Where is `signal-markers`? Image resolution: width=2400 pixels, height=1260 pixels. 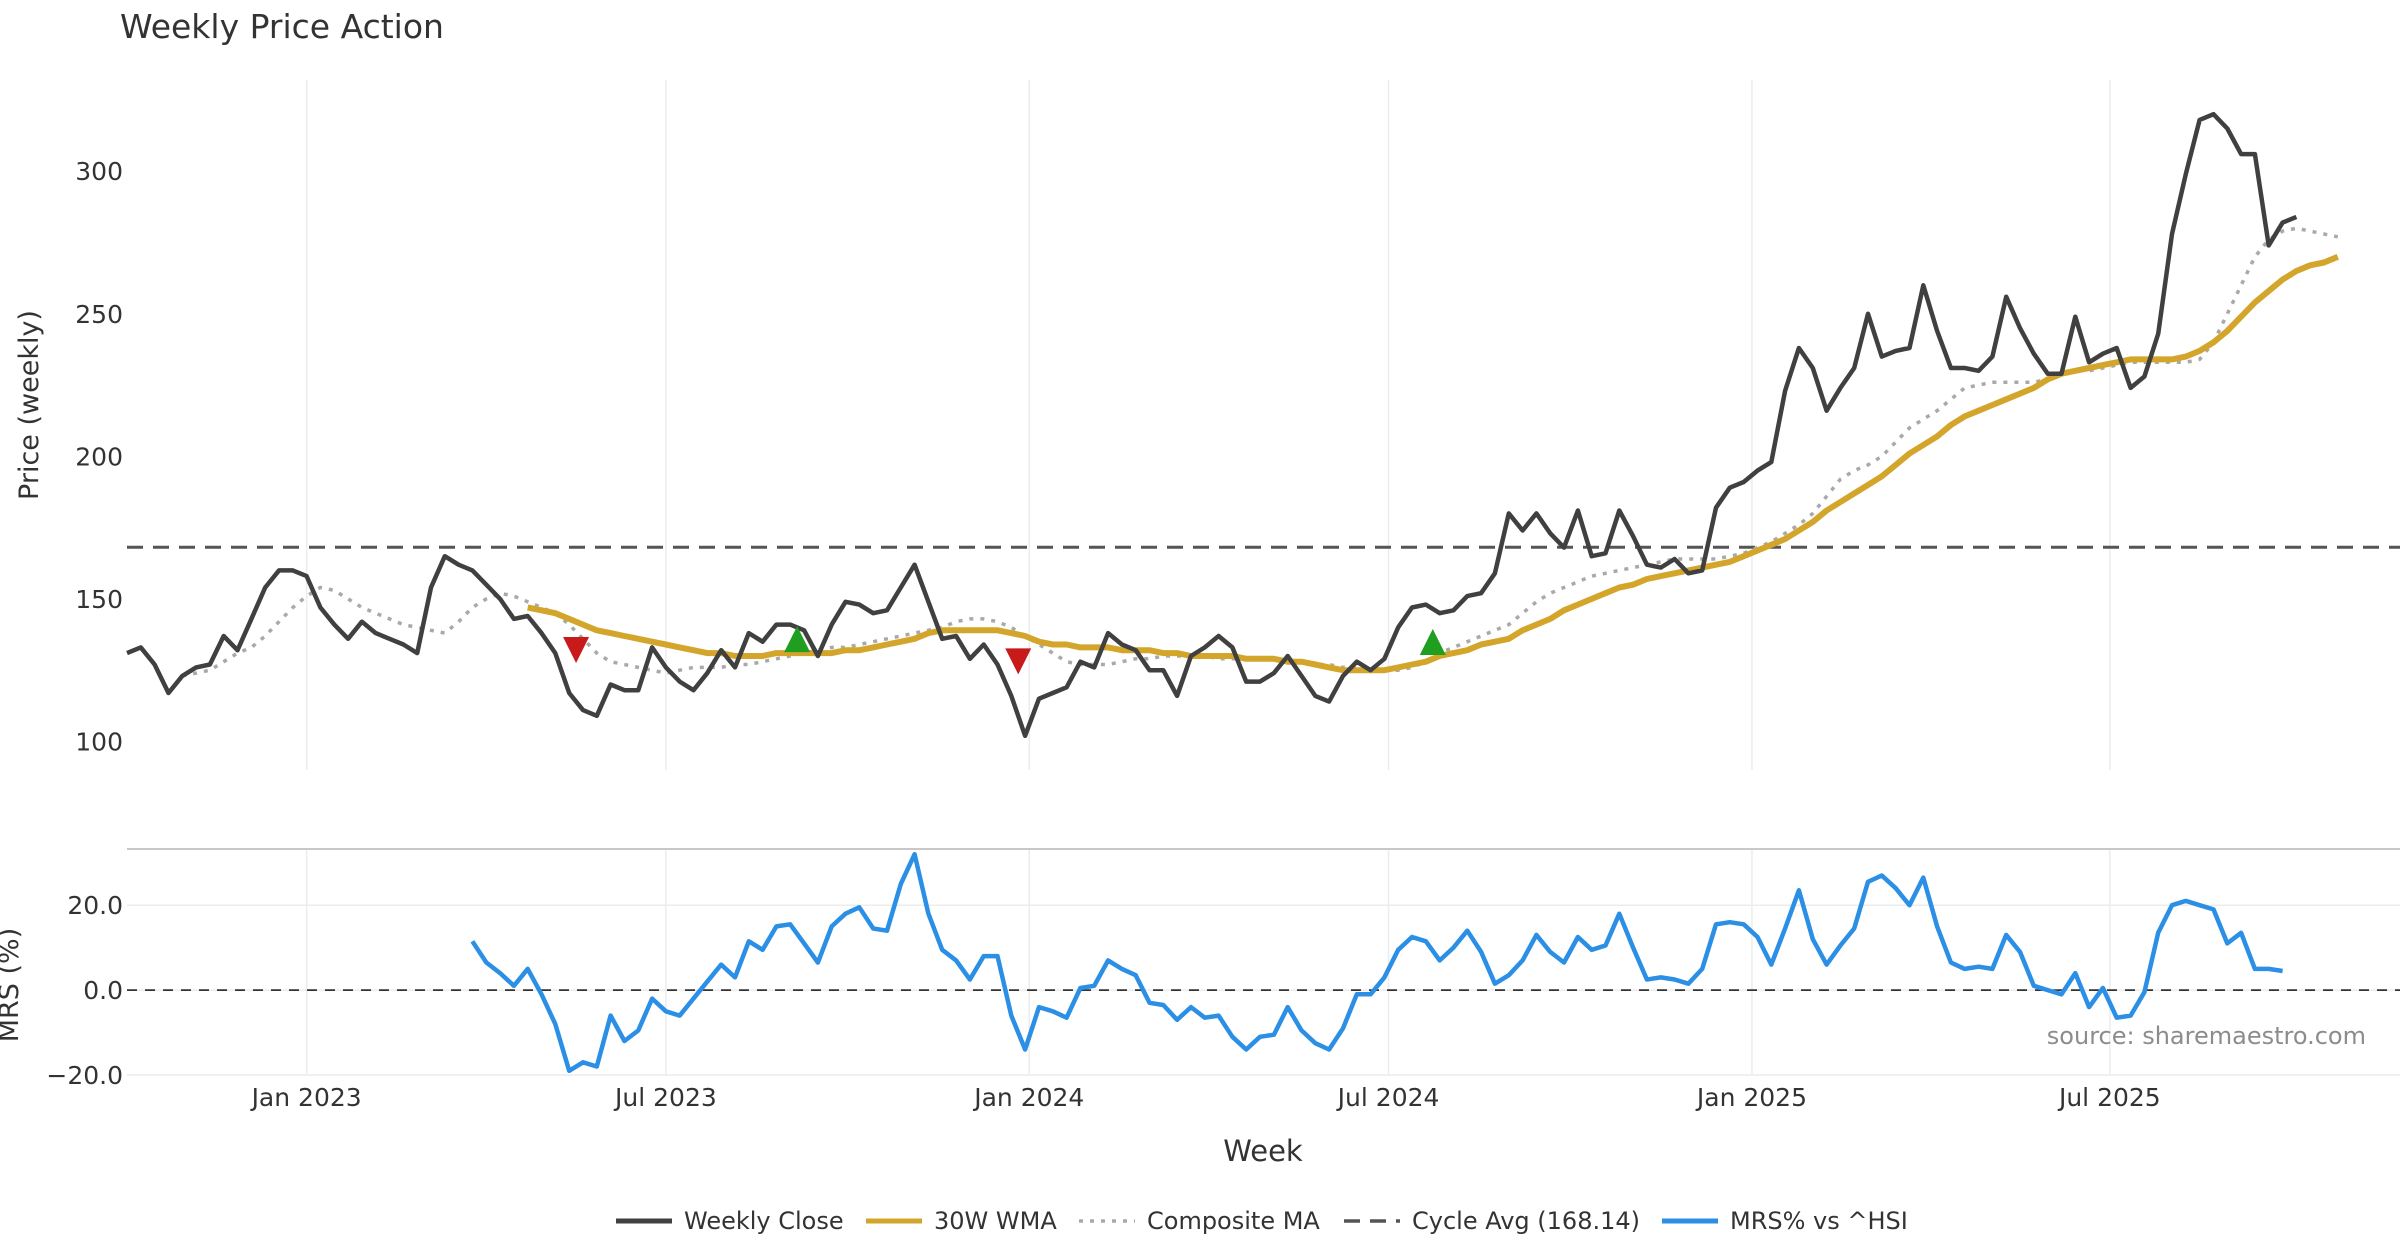 signal-markers is located at coordinates (1004, 650).